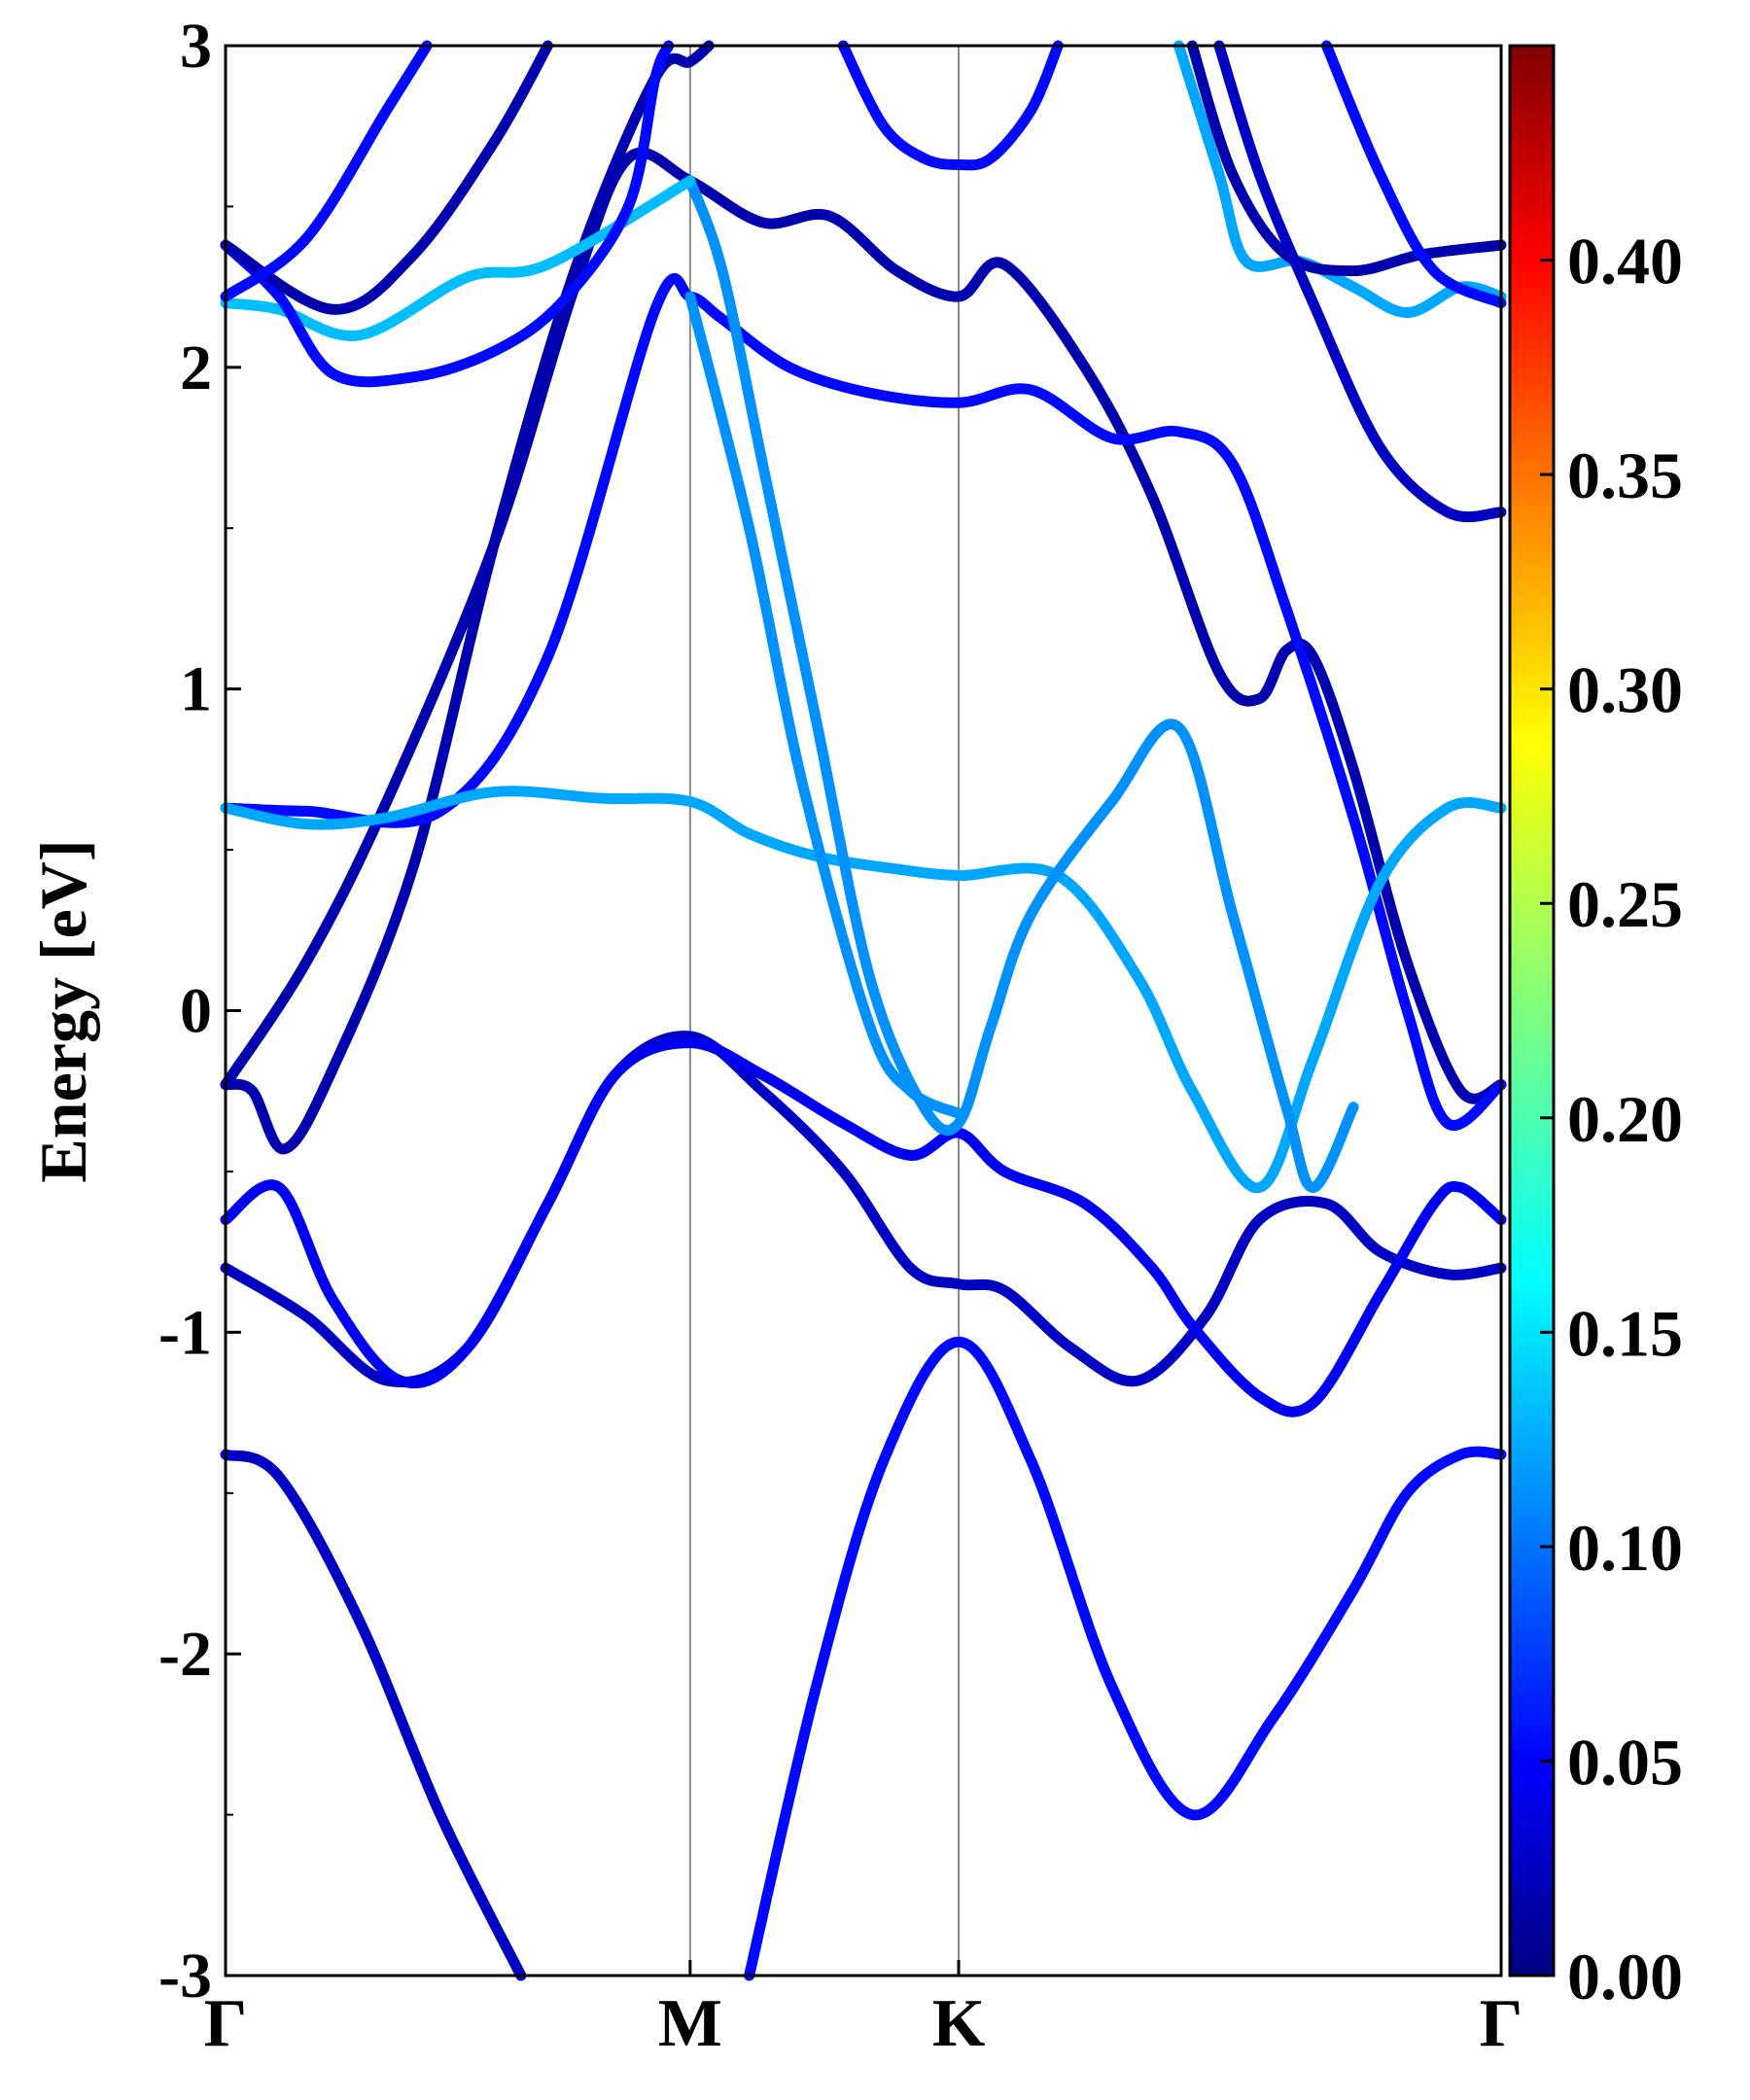 This screenshot has height=2100, width=1750. What do you see at coordinates (196, 1011) in the screenshot?
I see `y-tick-label: 0` at bounding box center [196, 1011].